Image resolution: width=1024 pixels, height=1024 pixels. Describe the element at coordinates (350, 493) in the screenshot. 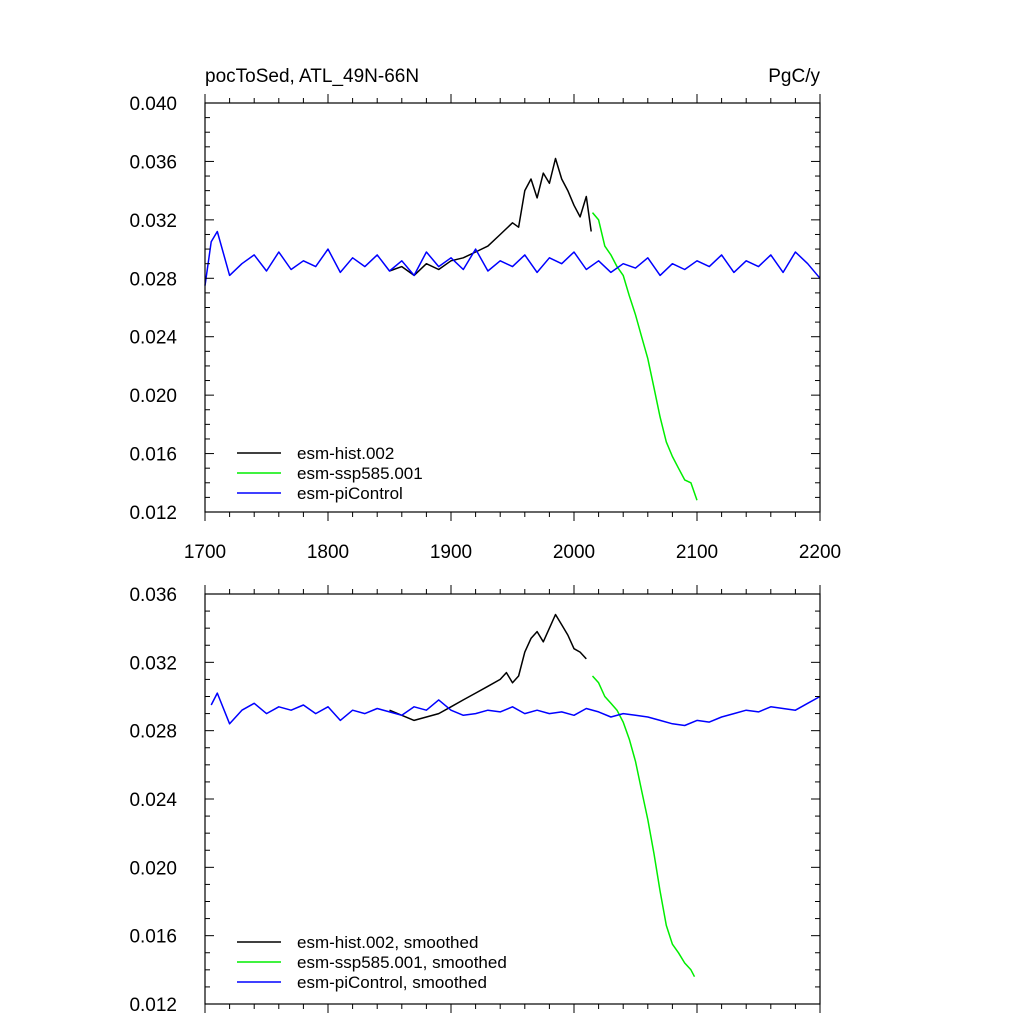

I see `legend-label-2: esm-piControl` at that location.